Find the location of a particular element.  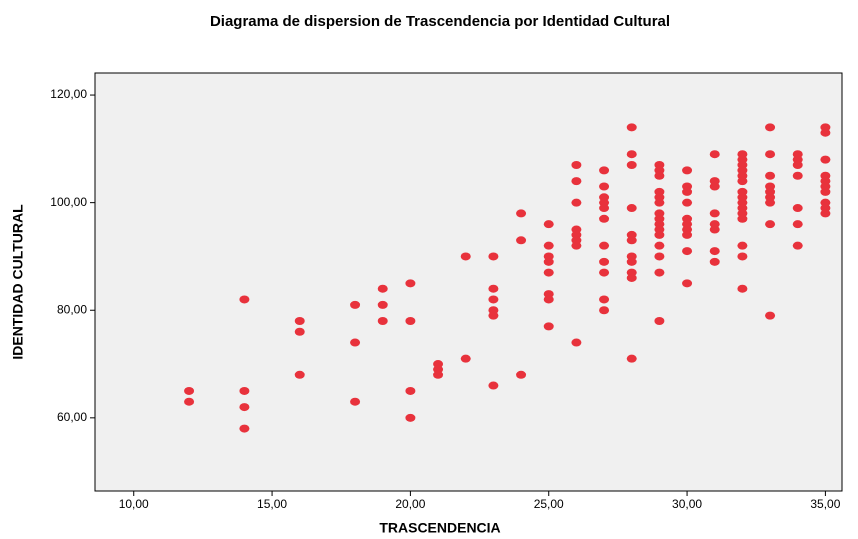

y-tick-label: 100,00 is located at coordinates (68, 202).